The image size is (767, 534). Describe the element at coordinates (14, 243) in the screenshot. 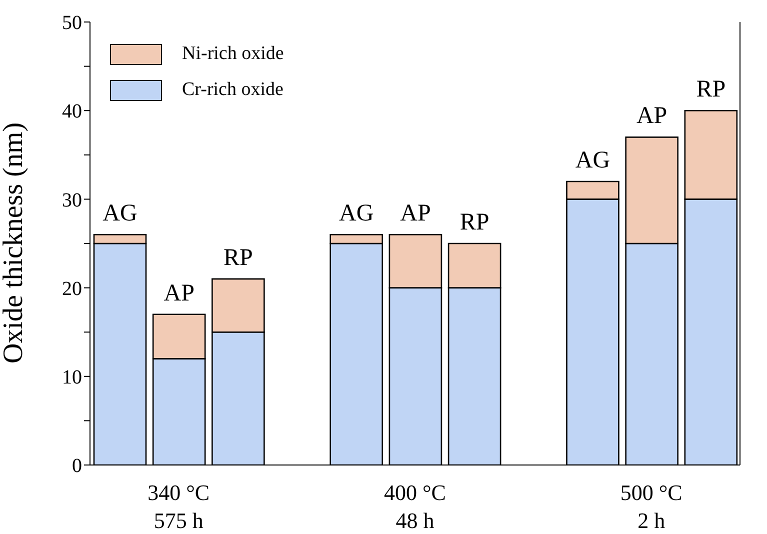

I see `y-axis-title: Oxide thickness (nm)` at that location.